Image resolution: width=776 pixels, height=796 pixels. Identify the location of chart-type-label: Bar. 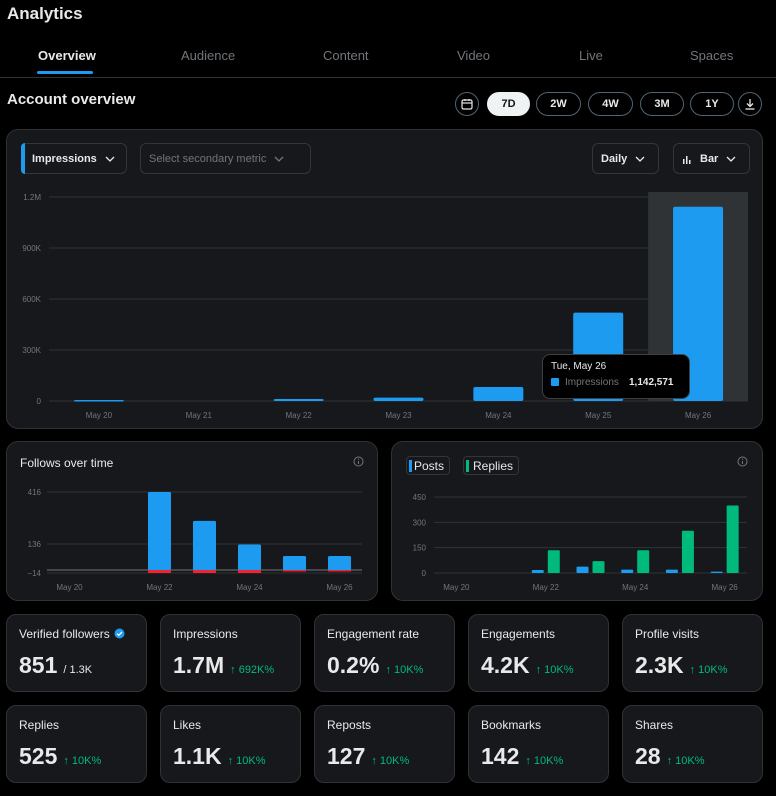
(709, 158).